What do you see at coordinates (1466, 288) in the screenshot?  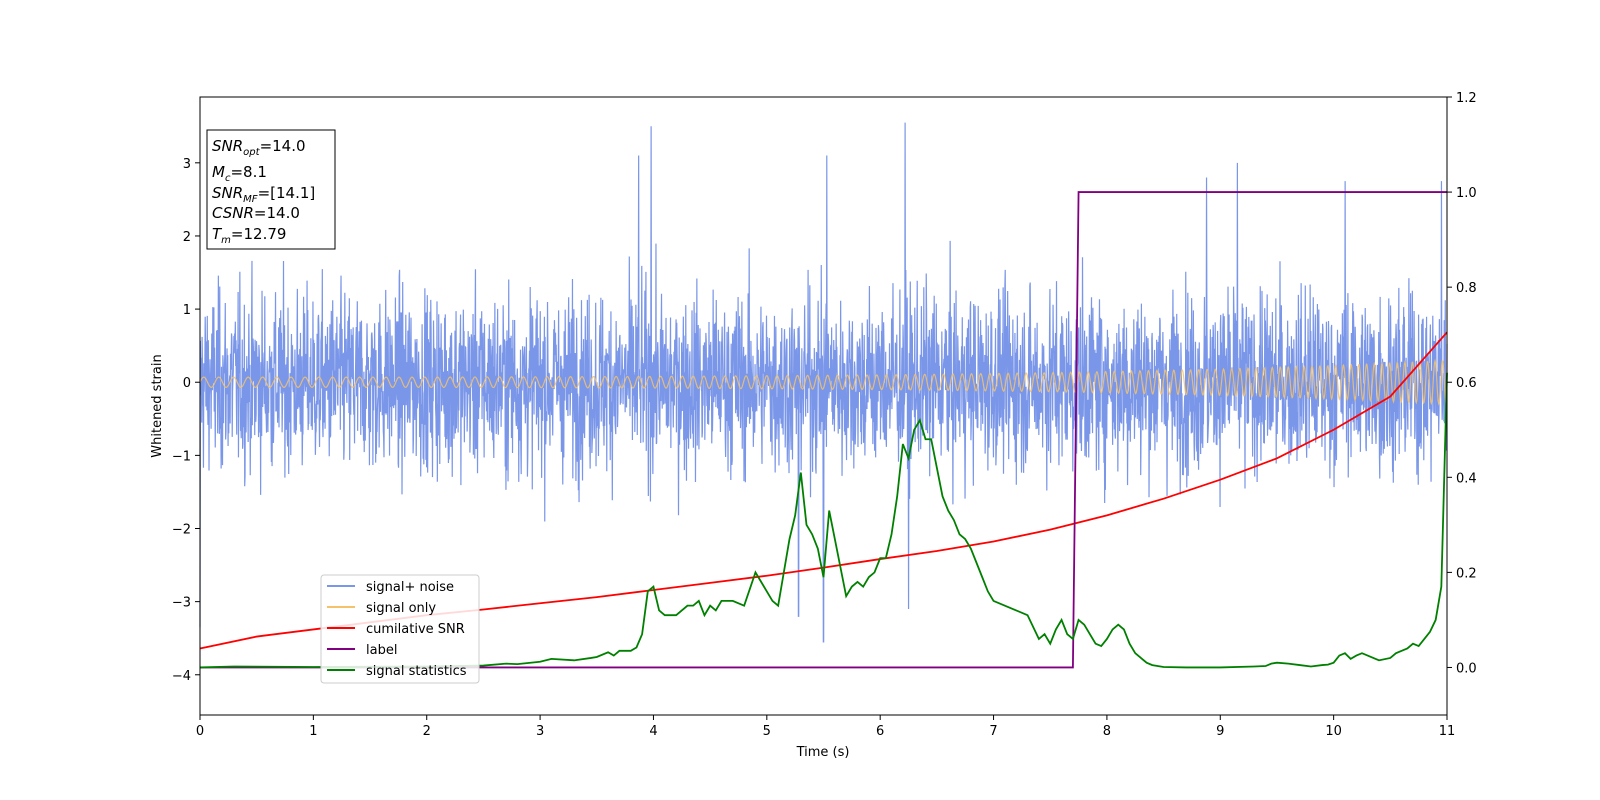 I see `y2-tick-label: 0.8` at bounding box center [1466, 288].